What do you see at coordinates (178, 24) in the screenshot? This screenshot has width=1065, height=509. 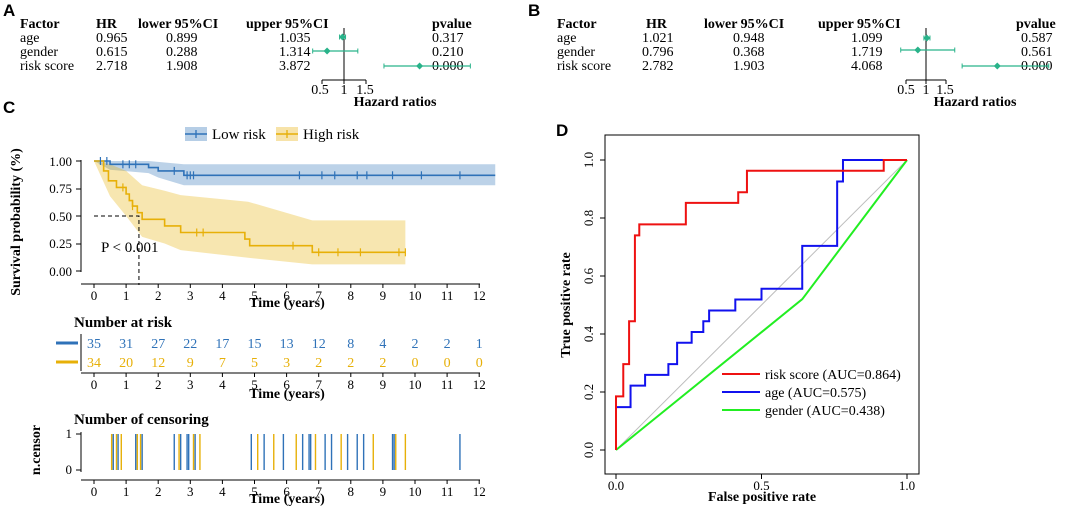 I see `a-col-lower: lower 95%CI` at bounding box center [178, 24].